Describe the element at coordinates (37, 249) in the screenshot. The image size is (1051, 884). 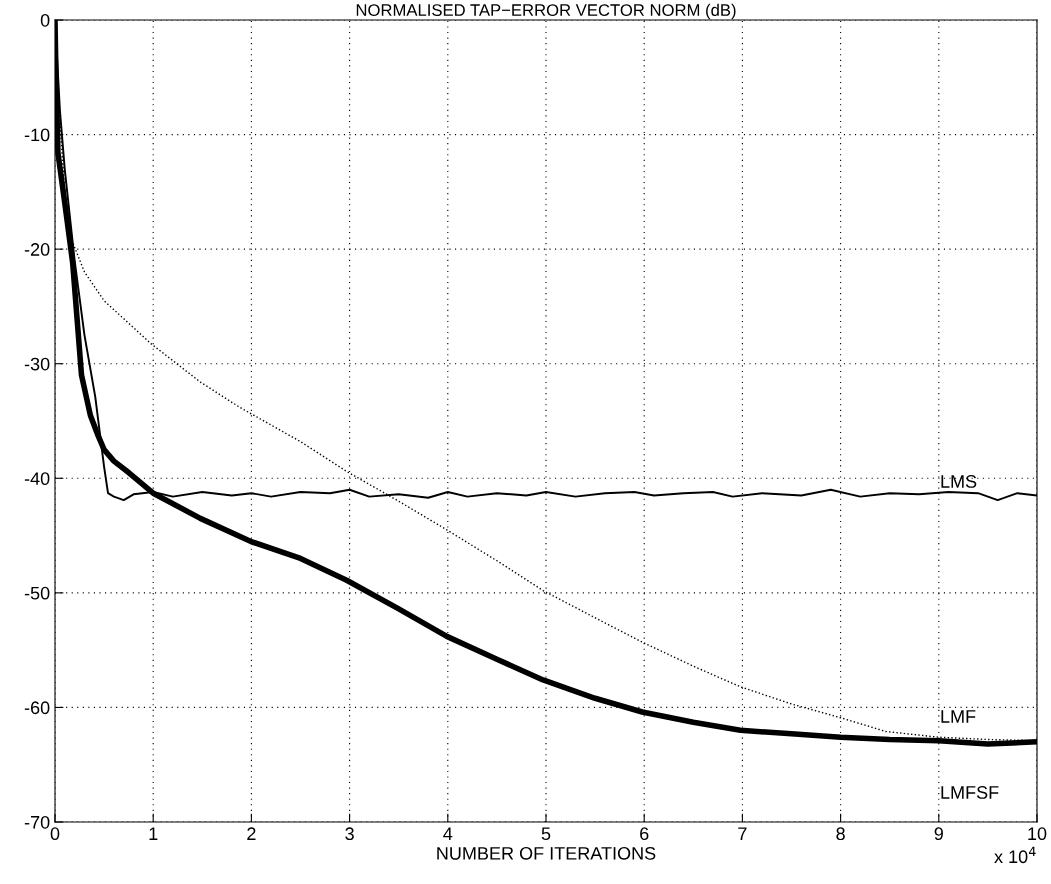
I see `y-tick-label: -20` at that location.